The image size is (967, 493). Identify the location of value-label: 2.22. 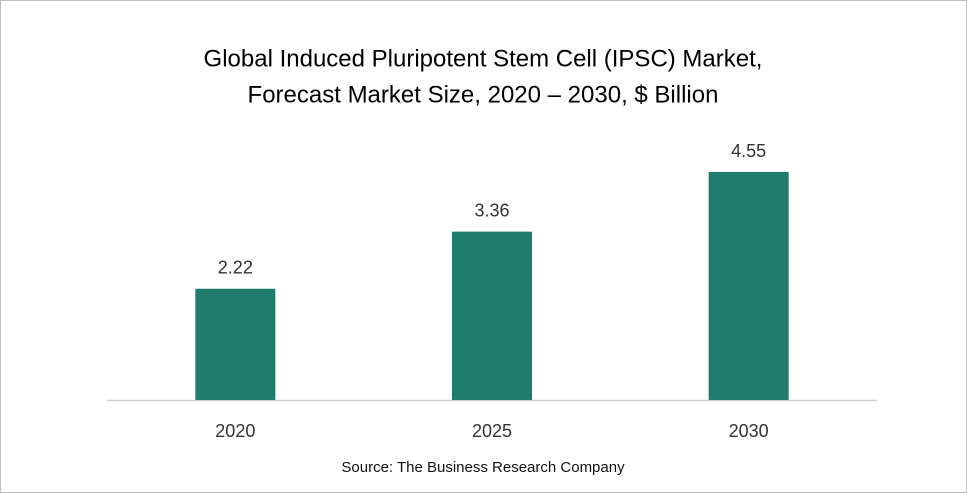
(235, 268).